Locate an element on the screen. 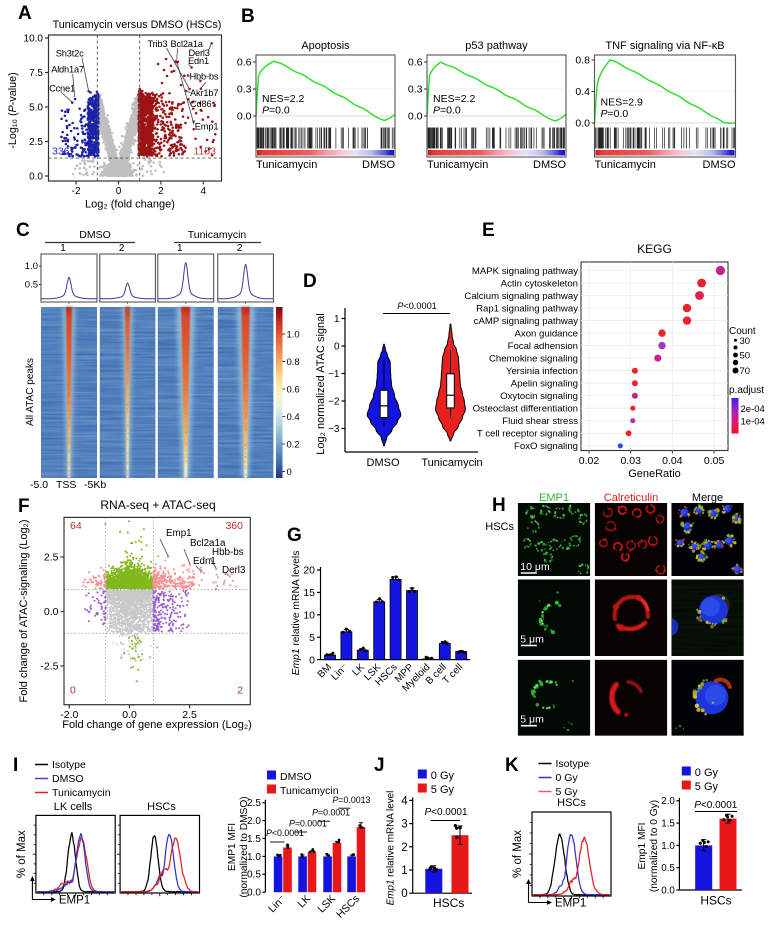  svg-text: Trib3 is located at coordinates (158, 44).